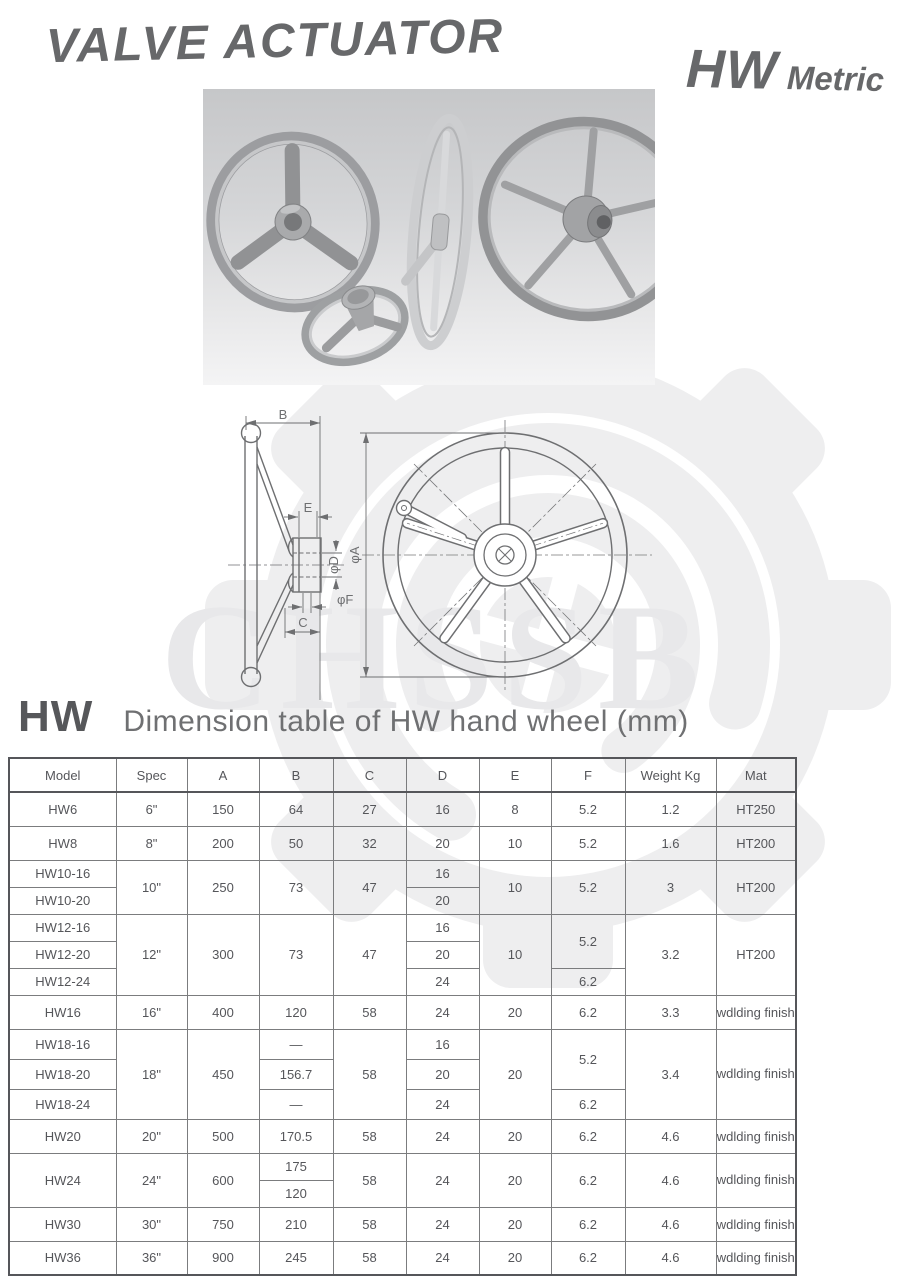  Describe the element at coordinates (62, 900) in the screenshot. I see `model-cell: HW10-20` at that location.